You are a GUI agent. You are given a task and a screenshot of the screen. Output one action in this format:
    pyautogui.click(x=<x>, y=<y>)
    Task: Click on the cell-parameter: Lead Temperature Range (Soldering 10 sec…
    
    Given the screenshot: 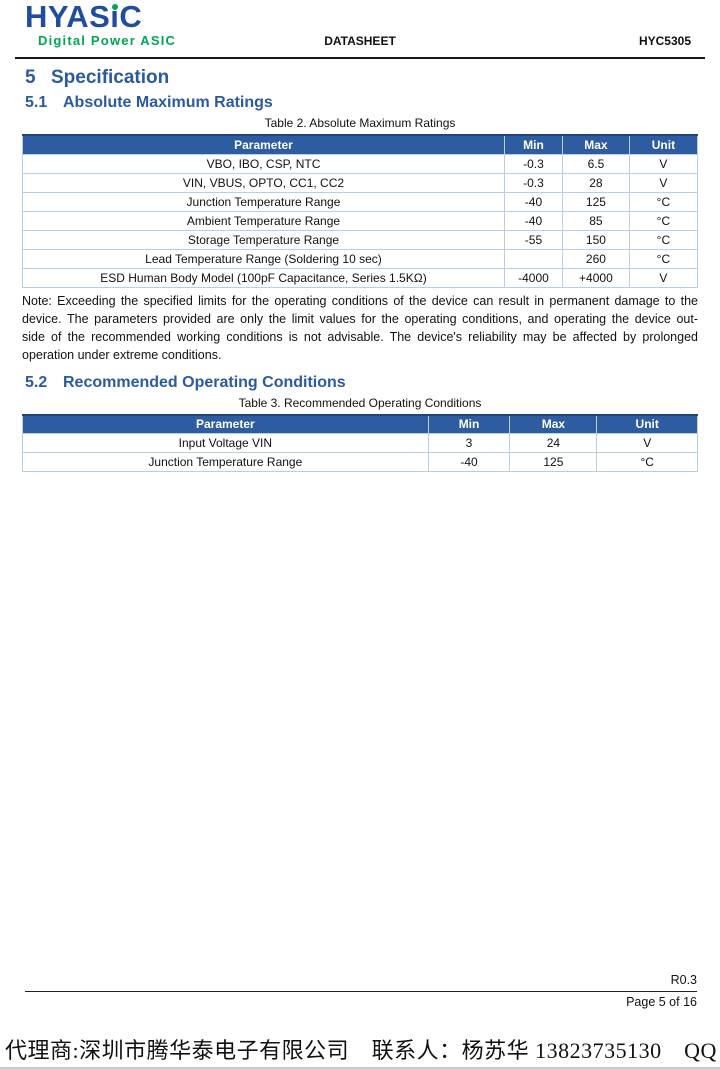 What is the action you would take?
    pyautogui.click(x=263, y=258)
    